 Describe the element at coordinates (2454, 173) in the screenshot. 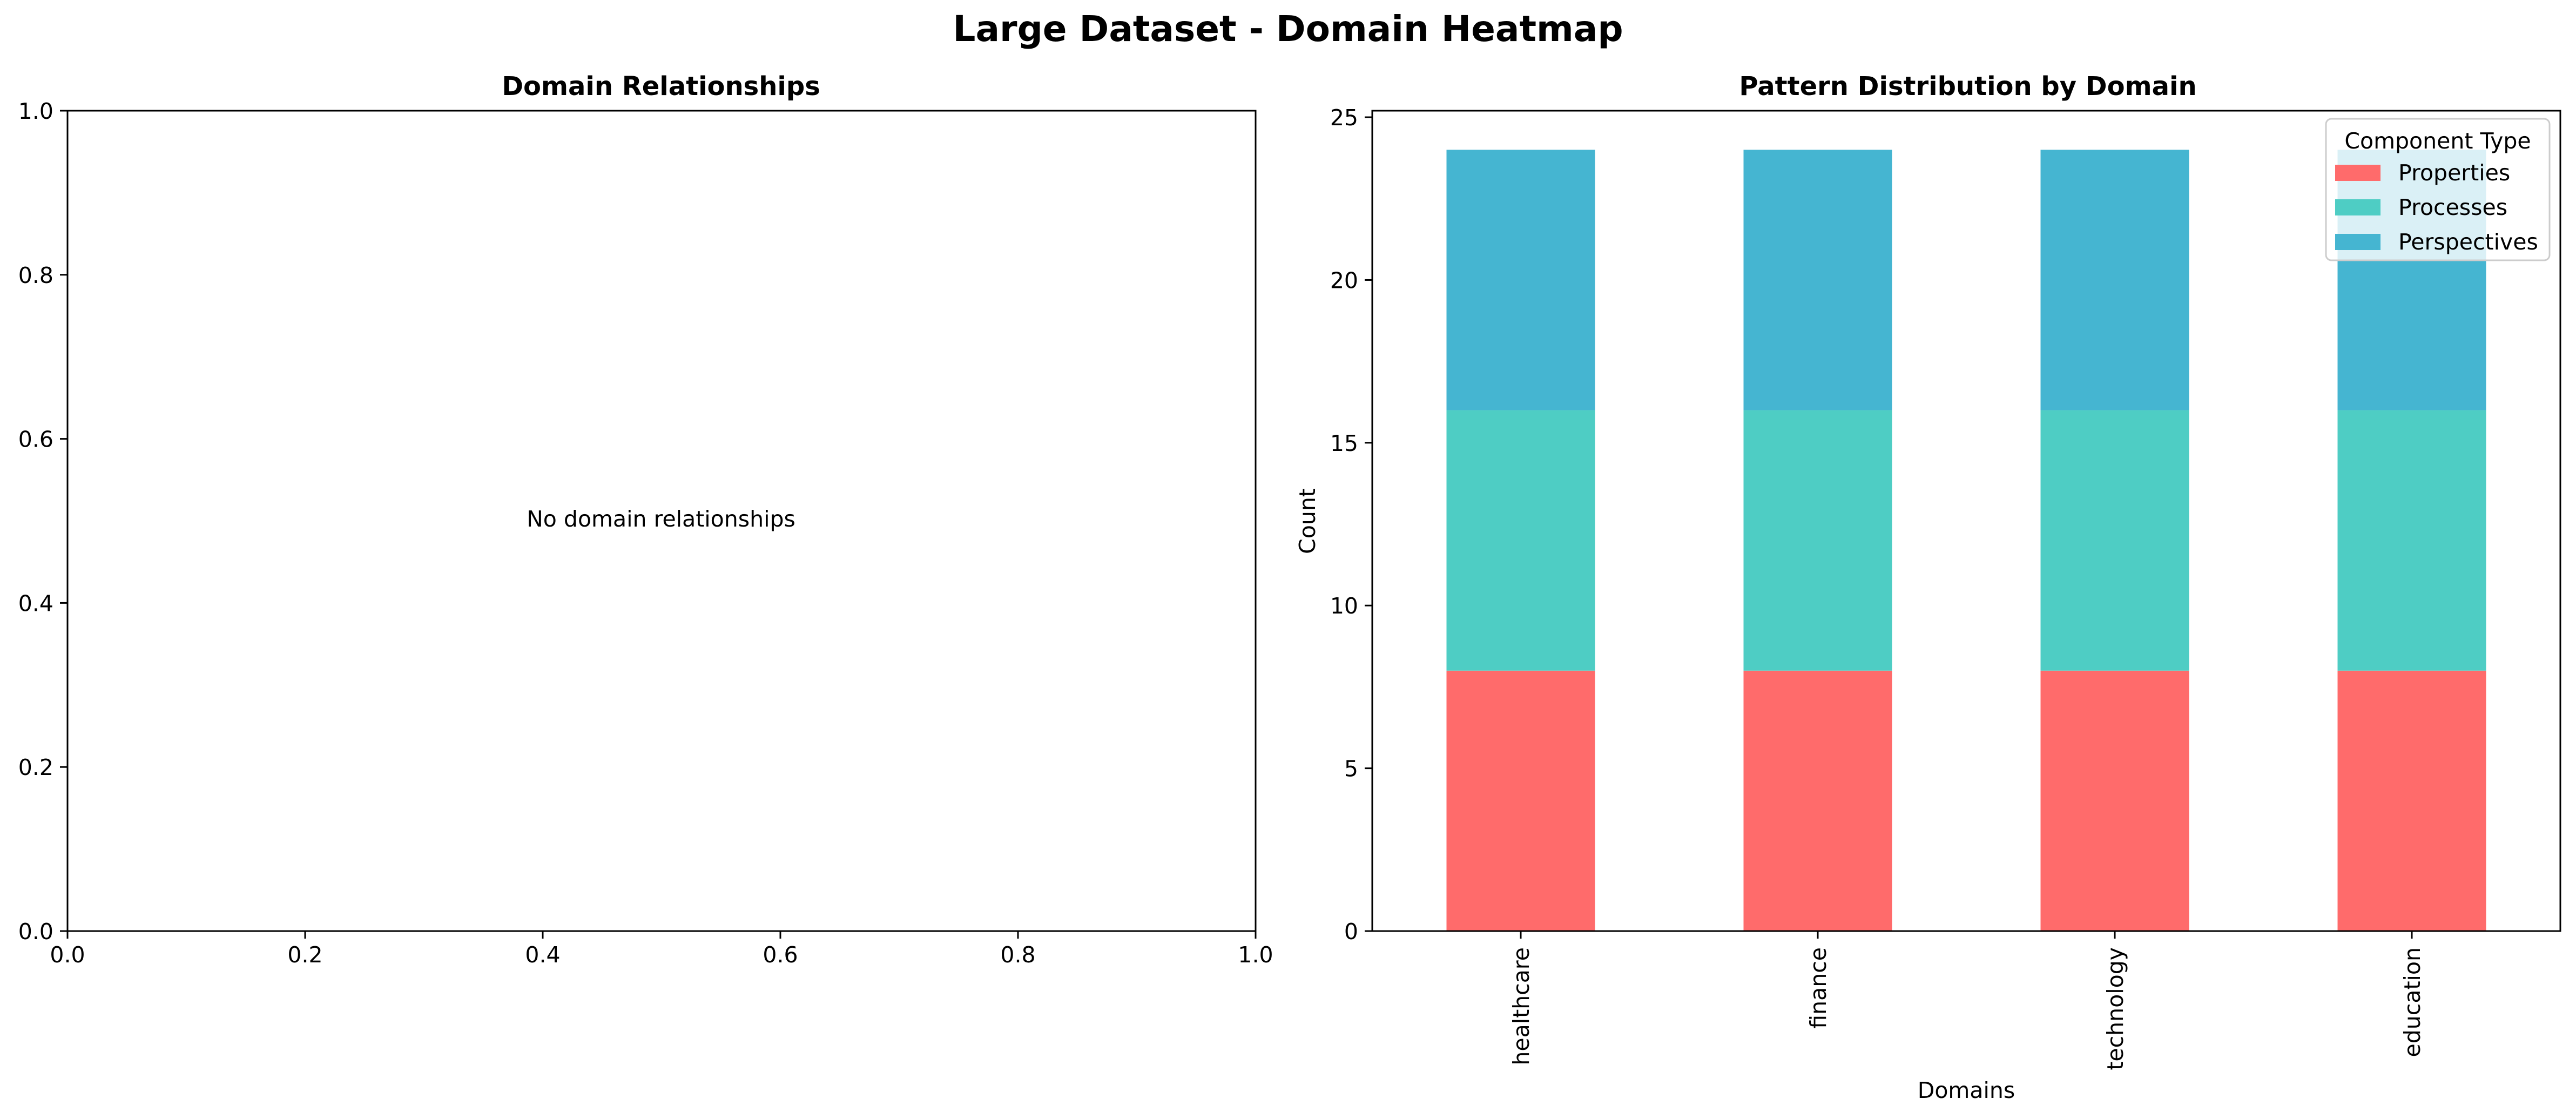

I see `legend-label-properties: Properties` at that location.